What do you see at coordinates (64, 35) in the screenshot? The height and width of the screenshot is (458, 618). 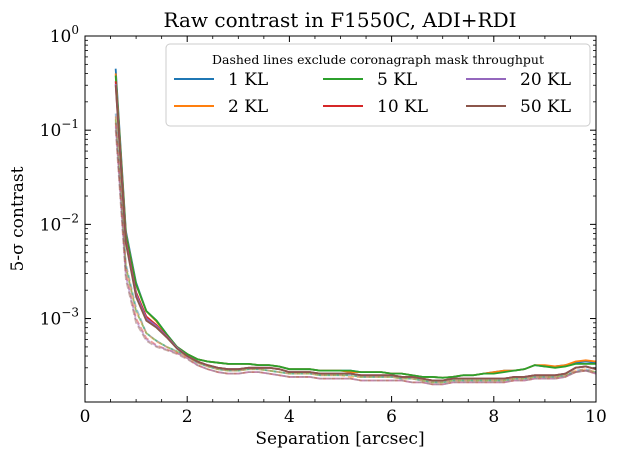 I see `y-tick-label: 10⁰` at bounding box center [64, 35].